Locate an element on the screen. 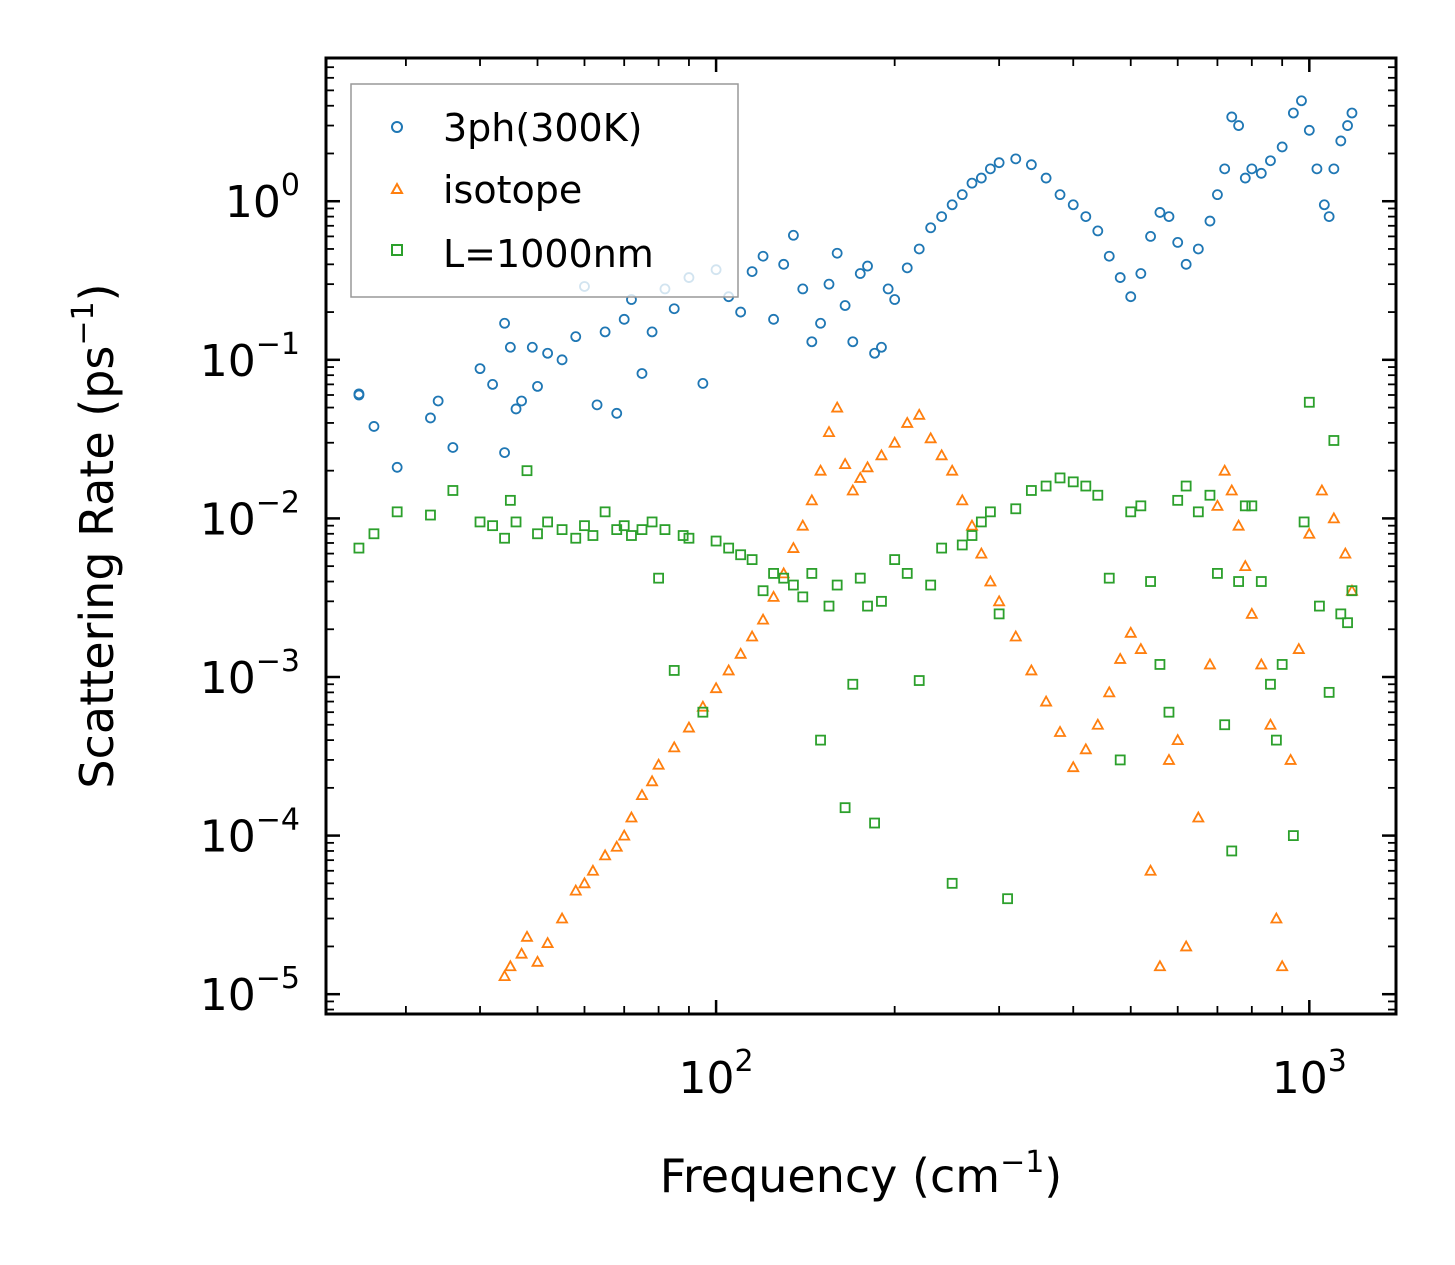 Image resolution: width=1455 pixels, height=1265 pixels. legend-label-isotope: isotope is located at coordinates (512, 190).